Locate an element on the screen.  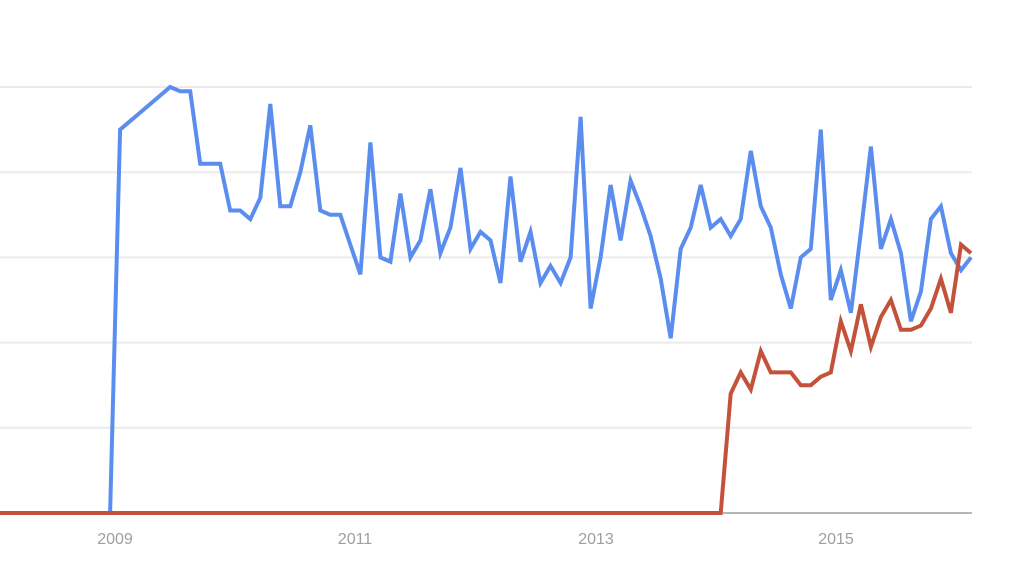
x-tick-label: 2015 is located at coordinates (836, 539).